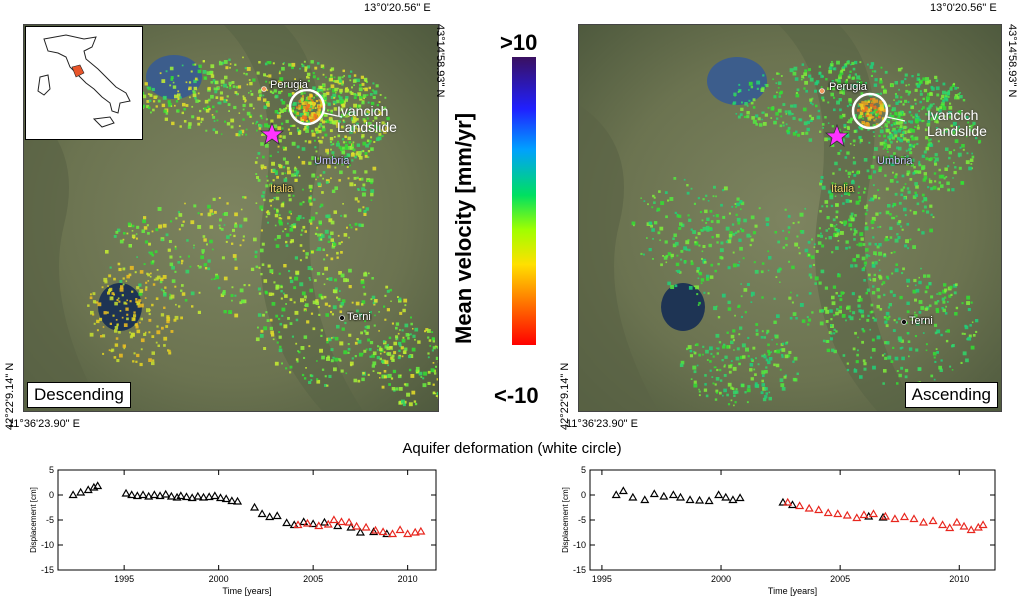 The image size is (1024, 601). Describe the element at coordinates (959, 579) in the screenshot. I see `x-tick-label: 2010` at that location.